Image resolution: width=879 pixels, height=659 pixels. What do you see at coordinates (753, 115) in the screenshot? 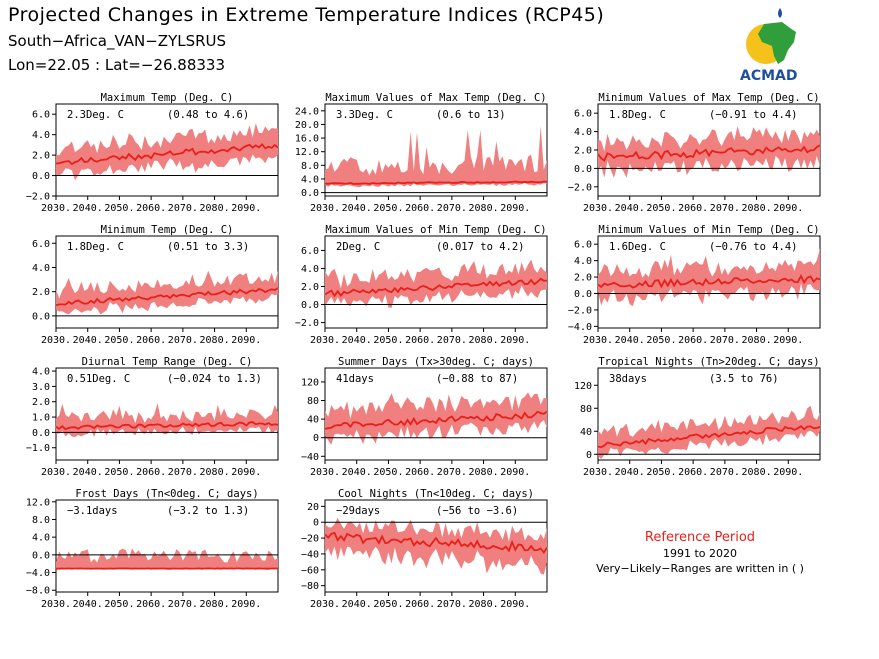
I see `range-label: (−0.91 to 4.4)` at bounding box center [753, 115].